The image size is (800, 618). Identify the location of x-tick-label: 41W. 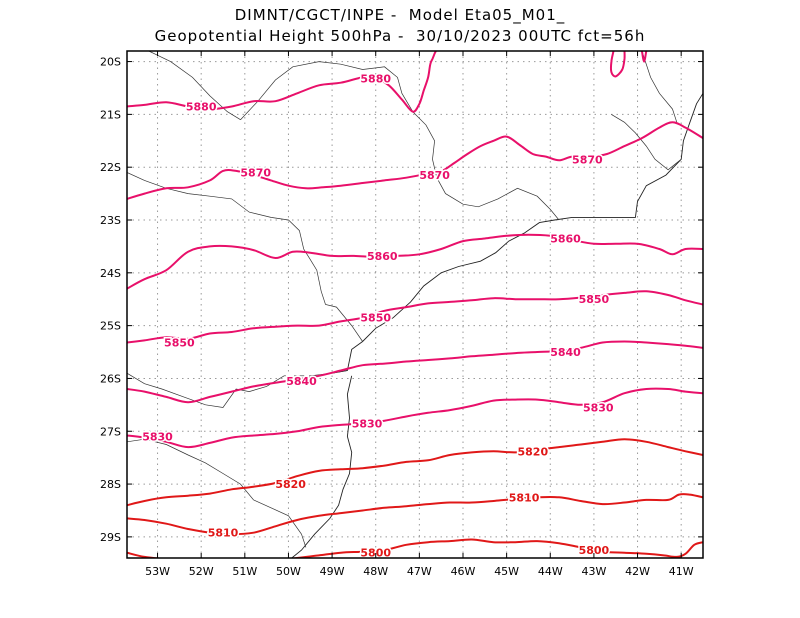
(681, 571).